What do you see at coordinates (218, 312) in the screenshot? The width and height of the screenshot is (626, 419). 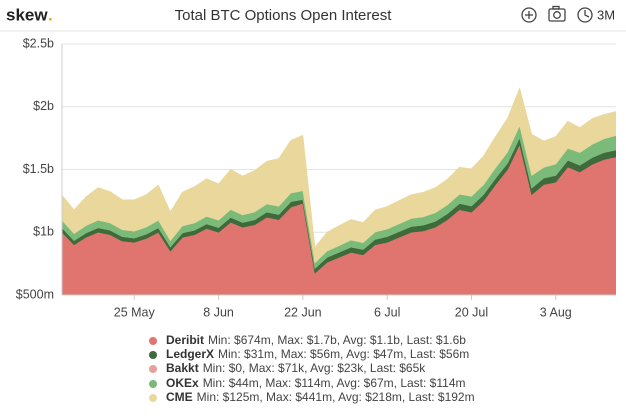 I see `x-tick-label: 8 Jun` at bounding box center [218, 312].